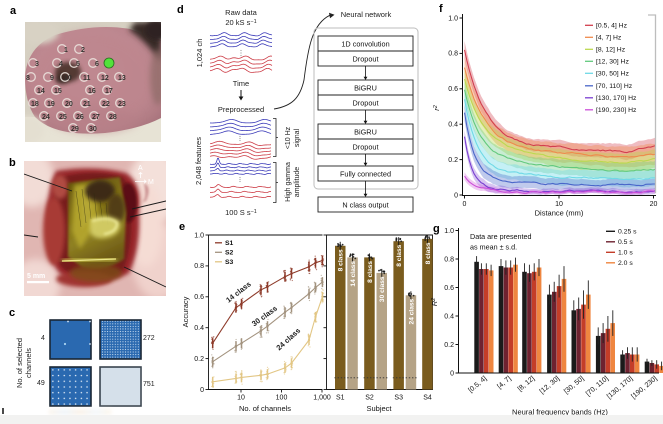 Image resolution: width=663 pixels, height=424 pixels. What do you see at coordinates (288, 182) in the screenshot?
I see `svg-text: High gamma` at bounding box center [288, 182].